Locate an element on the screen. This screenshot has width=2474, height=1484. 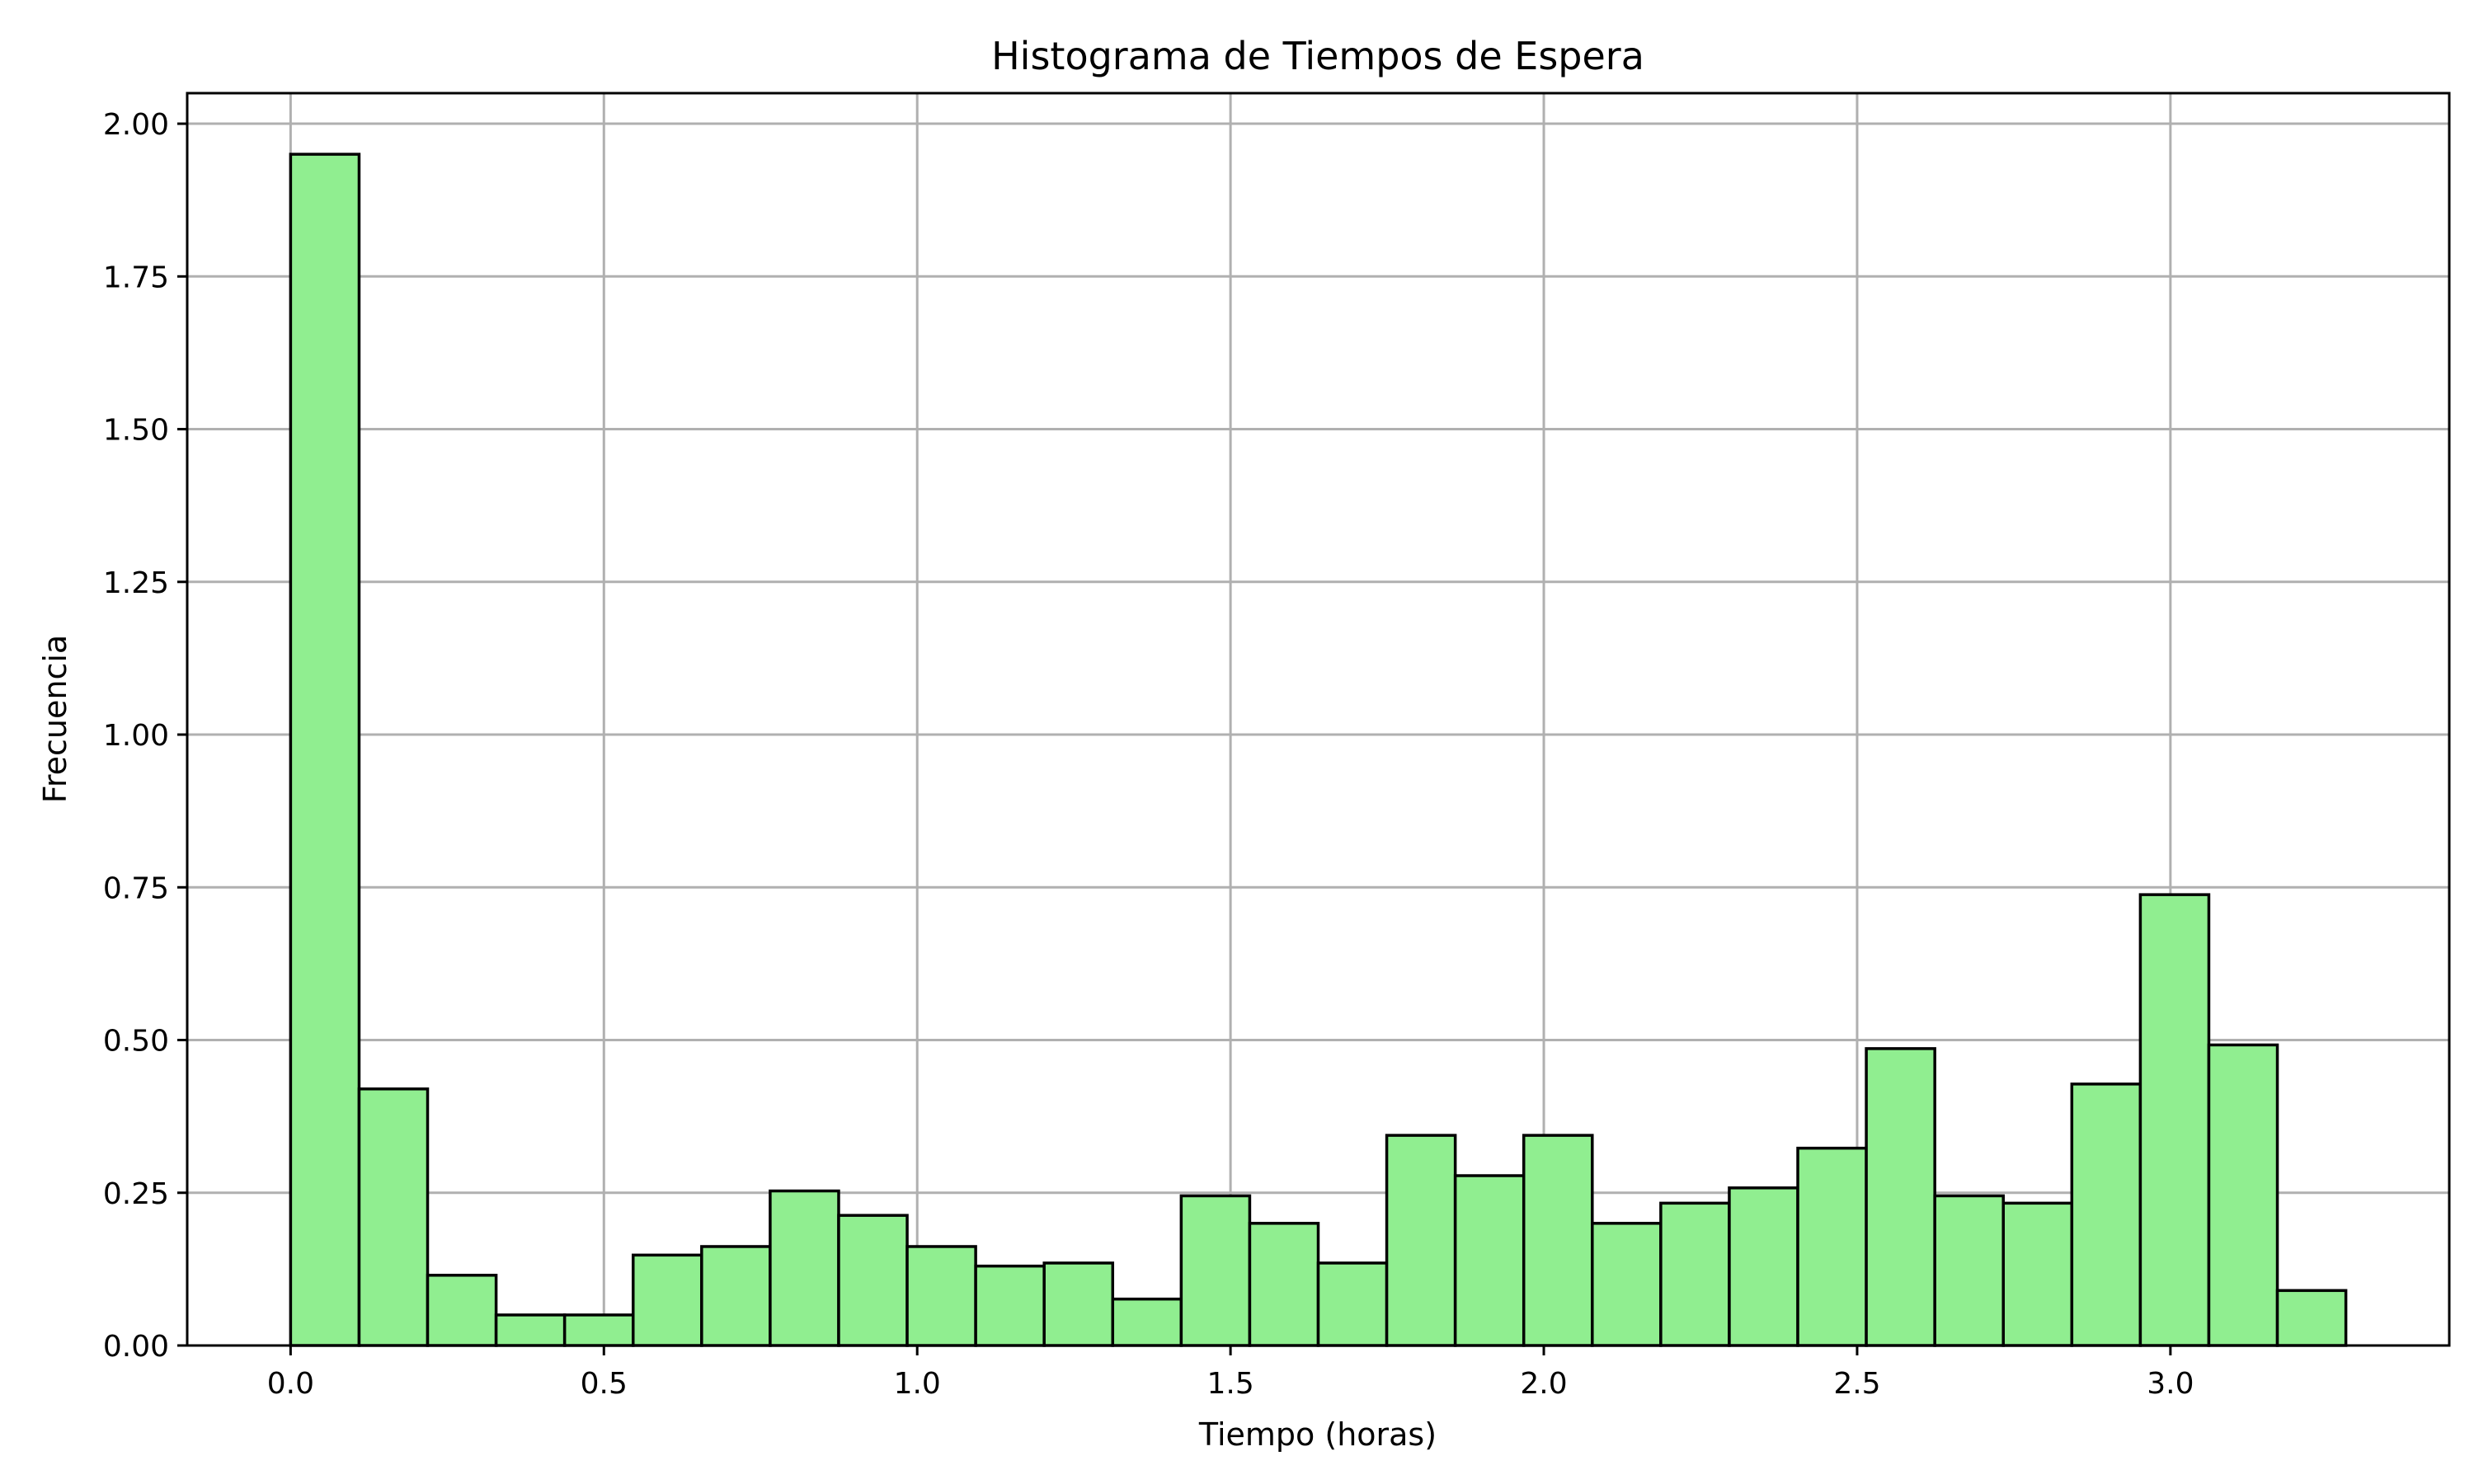
x-axis-label: Tiempo (horas) is located at coordinates (1317, 1434).